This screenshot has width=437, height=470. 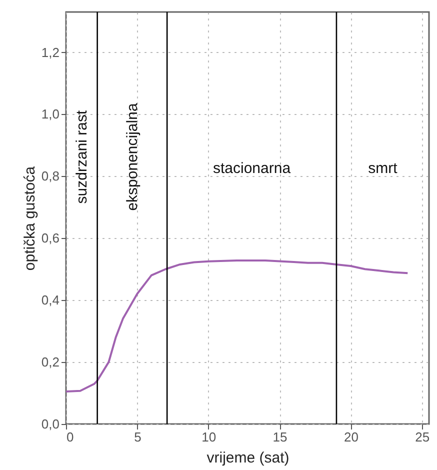 What do you see at coordinates (50, 52) in the screenshot?
I see `y-tick-label: 1,2` at bounding box center [50, 52].